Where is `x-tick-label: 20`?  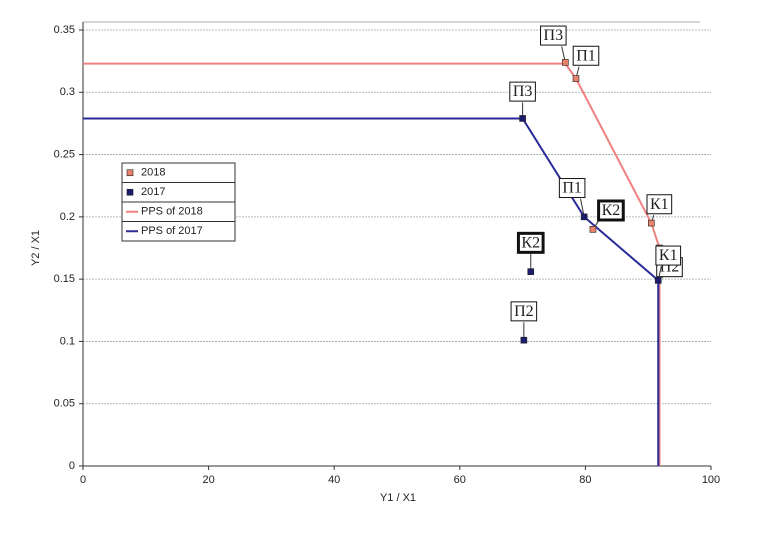 x-tick-label: 20 is located at coordinates (208, 480).